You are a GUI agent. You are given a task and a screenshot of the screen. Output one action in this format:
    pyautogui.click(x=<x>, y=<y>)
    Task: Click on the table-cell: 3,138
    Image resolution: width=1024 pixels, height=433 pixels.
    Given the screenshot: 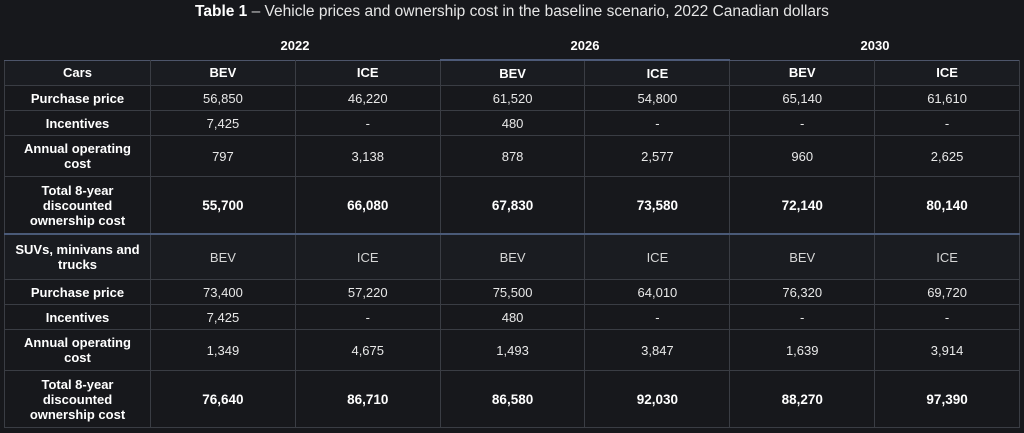 What is the action you would take?
    pyautogui.click(x=367, y=156)
    